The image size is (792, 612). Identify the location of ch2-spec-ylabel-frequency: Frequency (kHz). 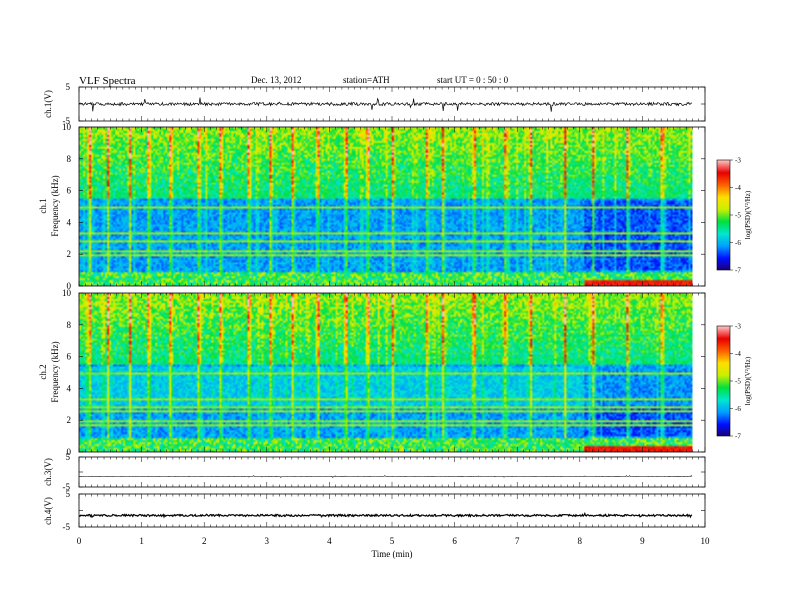
(55, 371).